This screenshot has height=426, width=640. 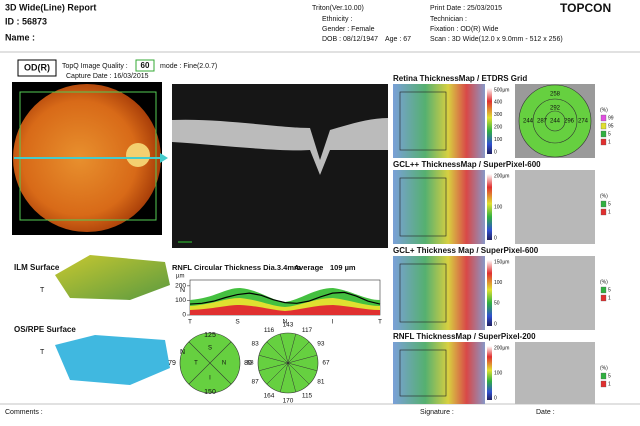 I want to click on x-label: N, so click(x=285, y=322).